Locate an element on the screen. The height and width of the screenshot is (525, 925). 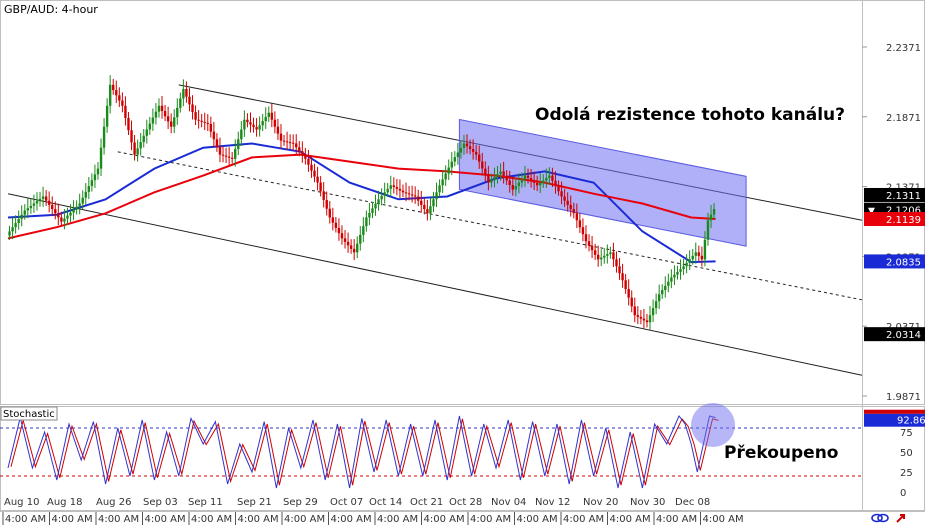
x-date-label: Sep 11 is located at coordinates (205, 502).